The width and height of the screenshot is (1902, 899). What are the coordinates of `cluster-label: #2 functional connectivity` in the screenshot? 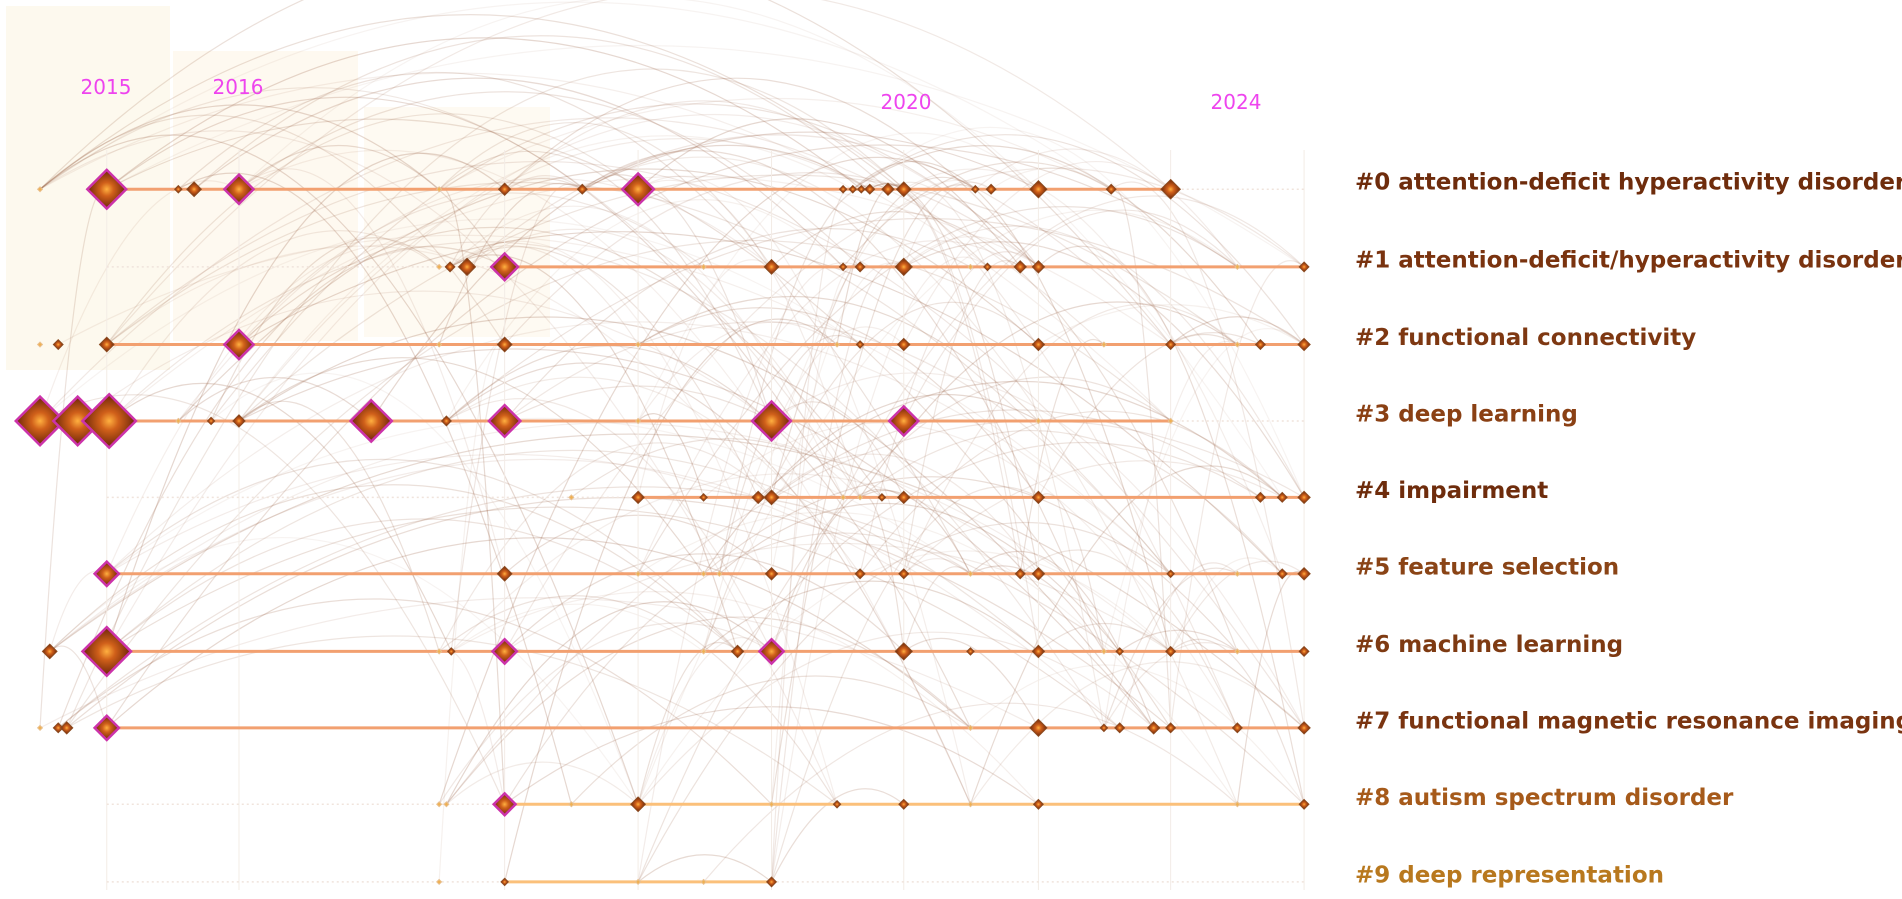 It's located at (1525, 338).